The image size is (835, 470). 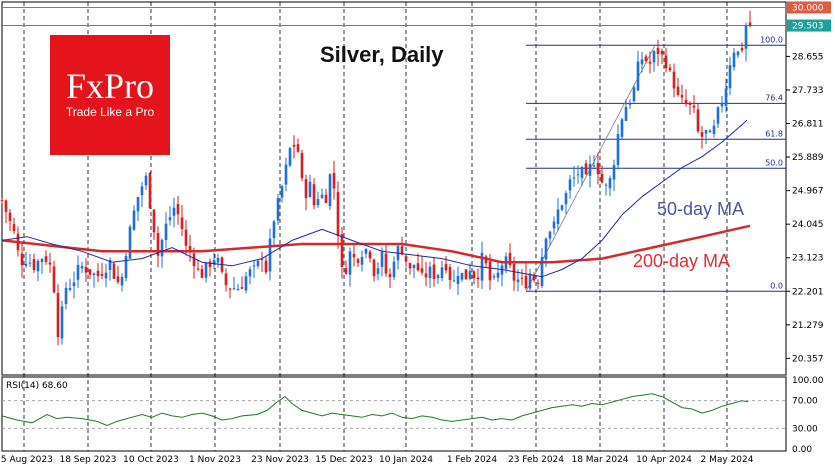 What do you see at coordinates (808, 225) in the screenshot?
I see `y-tick-label: 24.045` at bounding box center [808, 225].